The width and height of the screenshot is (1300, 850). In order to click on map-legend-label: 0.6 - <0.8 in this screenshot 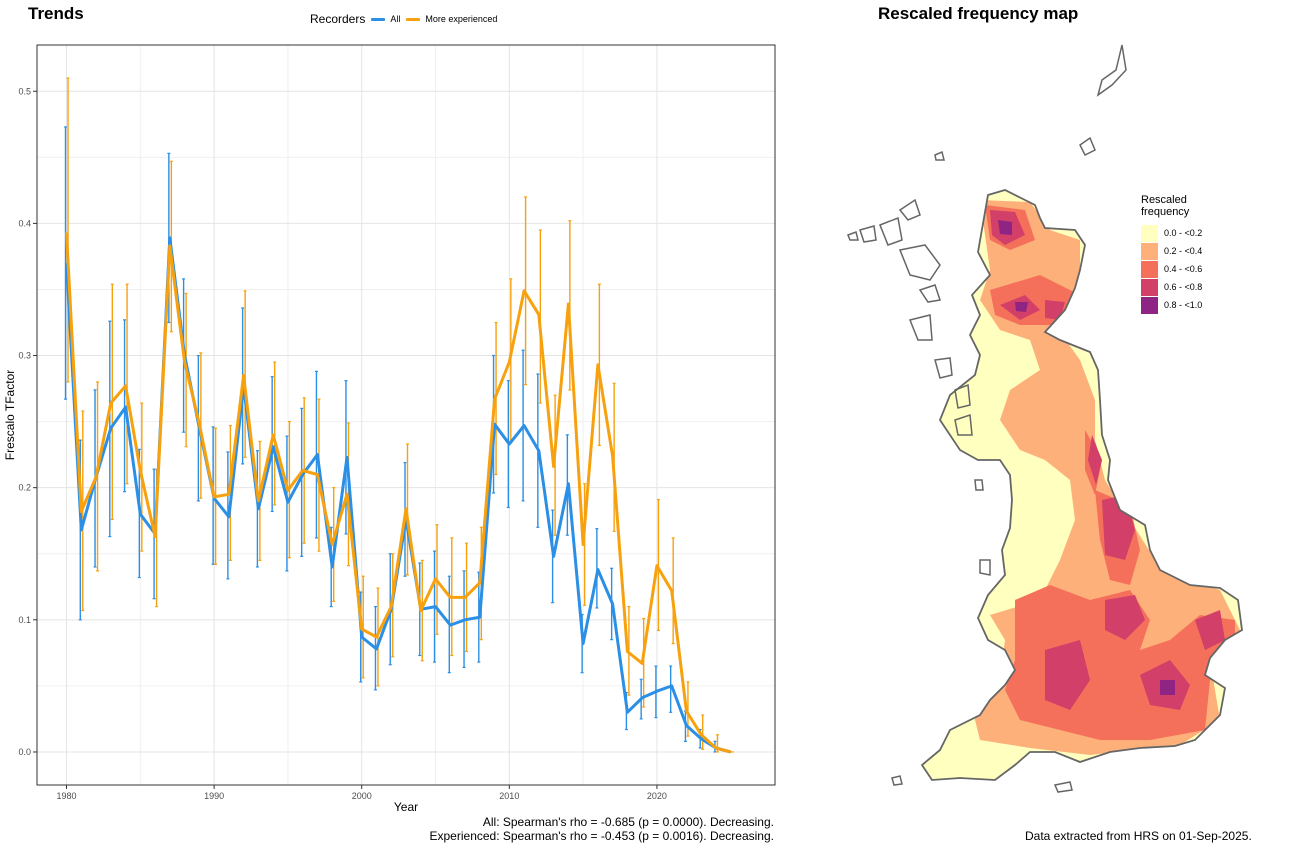, I will do `click(1183, 287)`.